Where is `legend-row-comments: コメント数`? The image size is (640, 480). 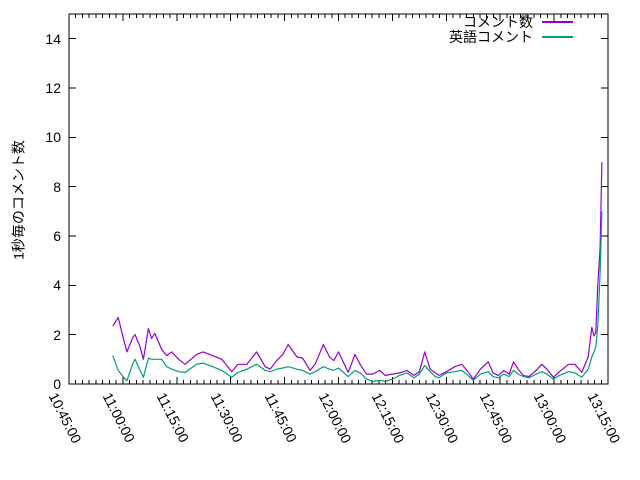 legend-row-comments: コメント数 is located at coordinates (511, 22).